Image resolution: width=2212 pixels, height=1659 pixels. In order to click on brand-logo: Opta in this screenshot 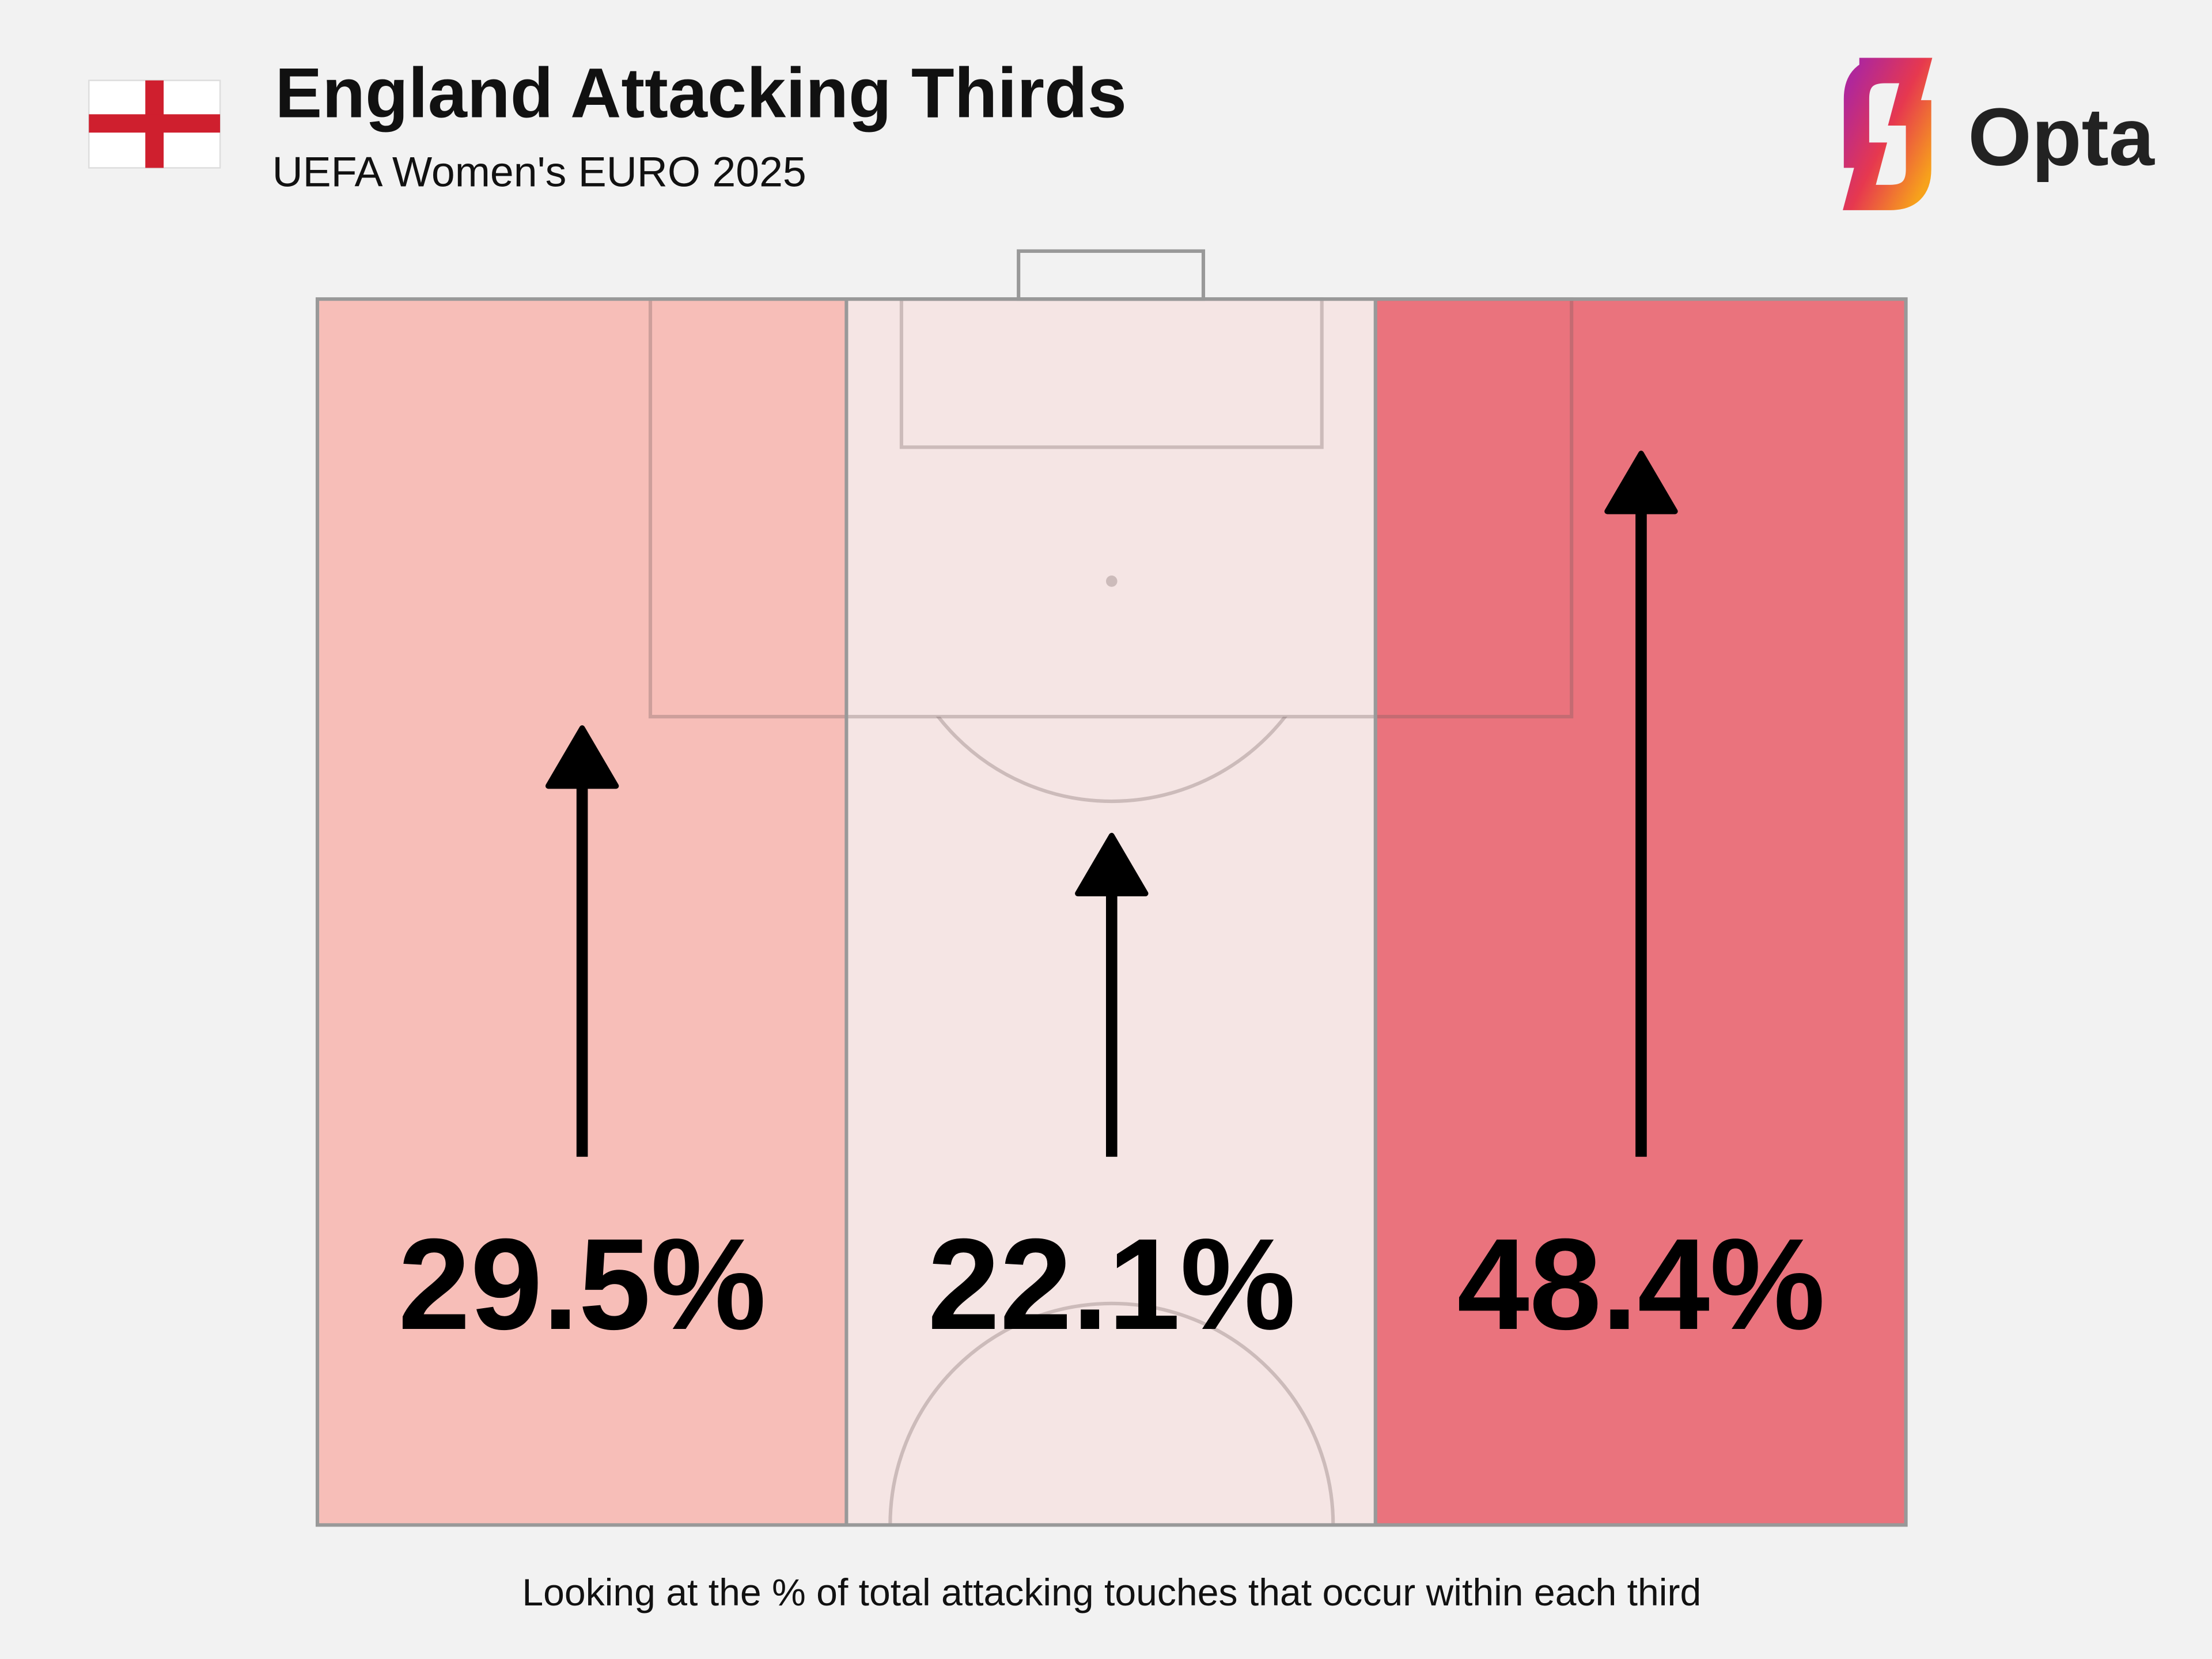, I will do `click(1999, 134)`.